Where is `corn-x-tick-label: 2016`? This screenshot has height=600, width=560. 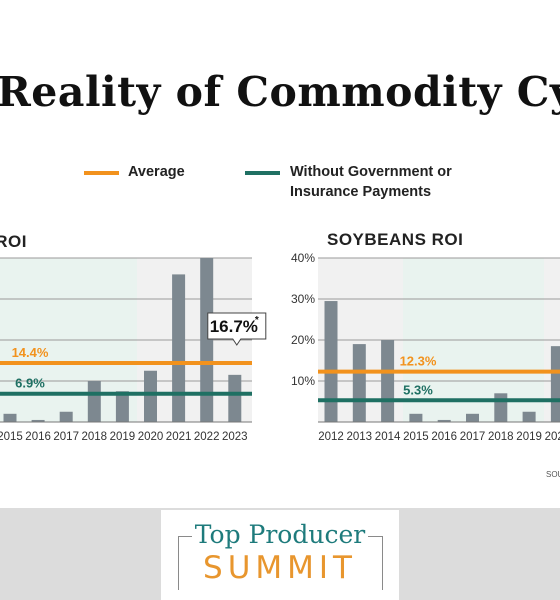 corn-x-tick-label: 2016 is located at coordinates (38, 437).